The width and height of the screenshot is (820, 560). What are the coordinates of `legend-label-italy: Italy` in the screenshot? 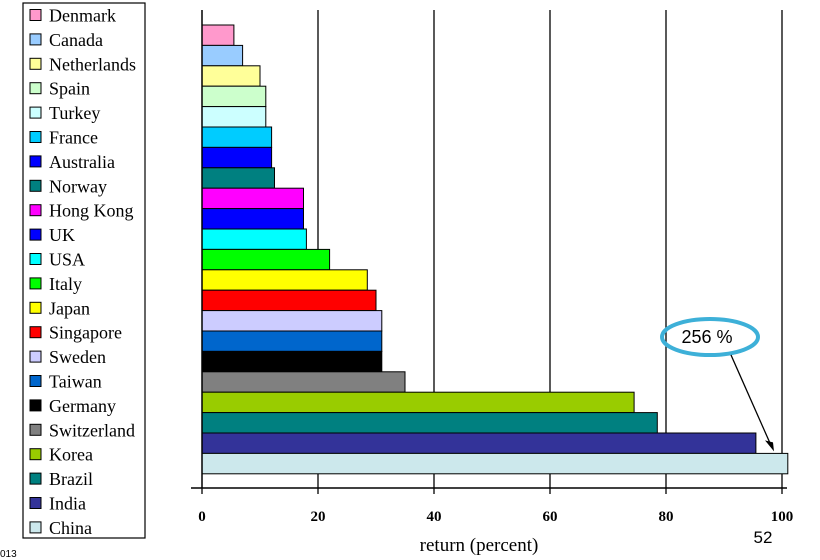 It's located at (65, 284).